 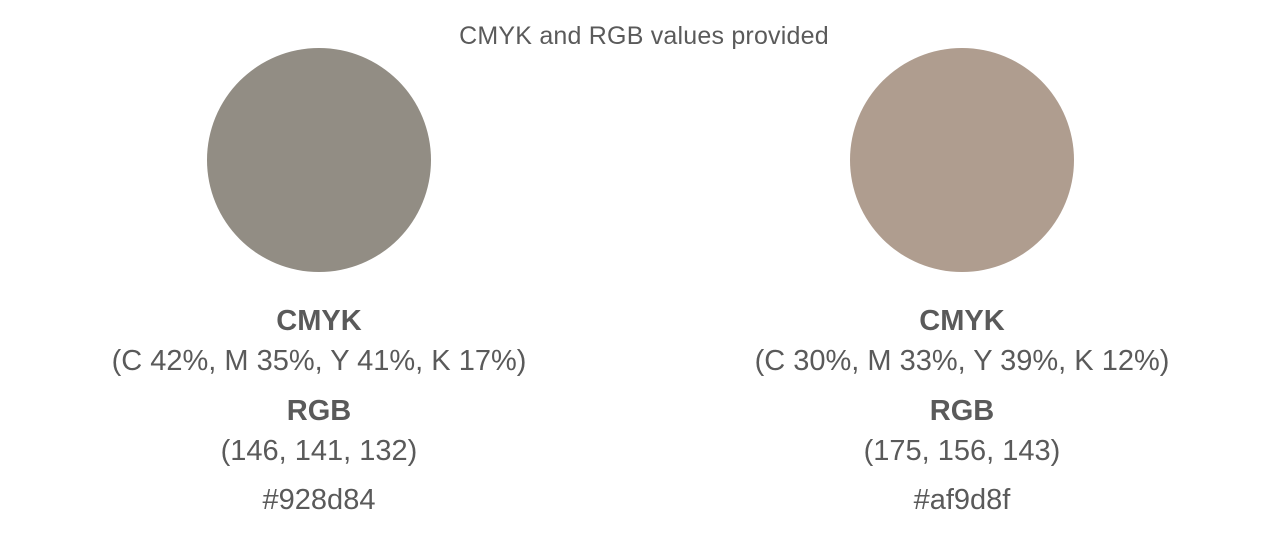 I want to click on rgb-value: (175, 156, 143), so click(x=962, y=451).